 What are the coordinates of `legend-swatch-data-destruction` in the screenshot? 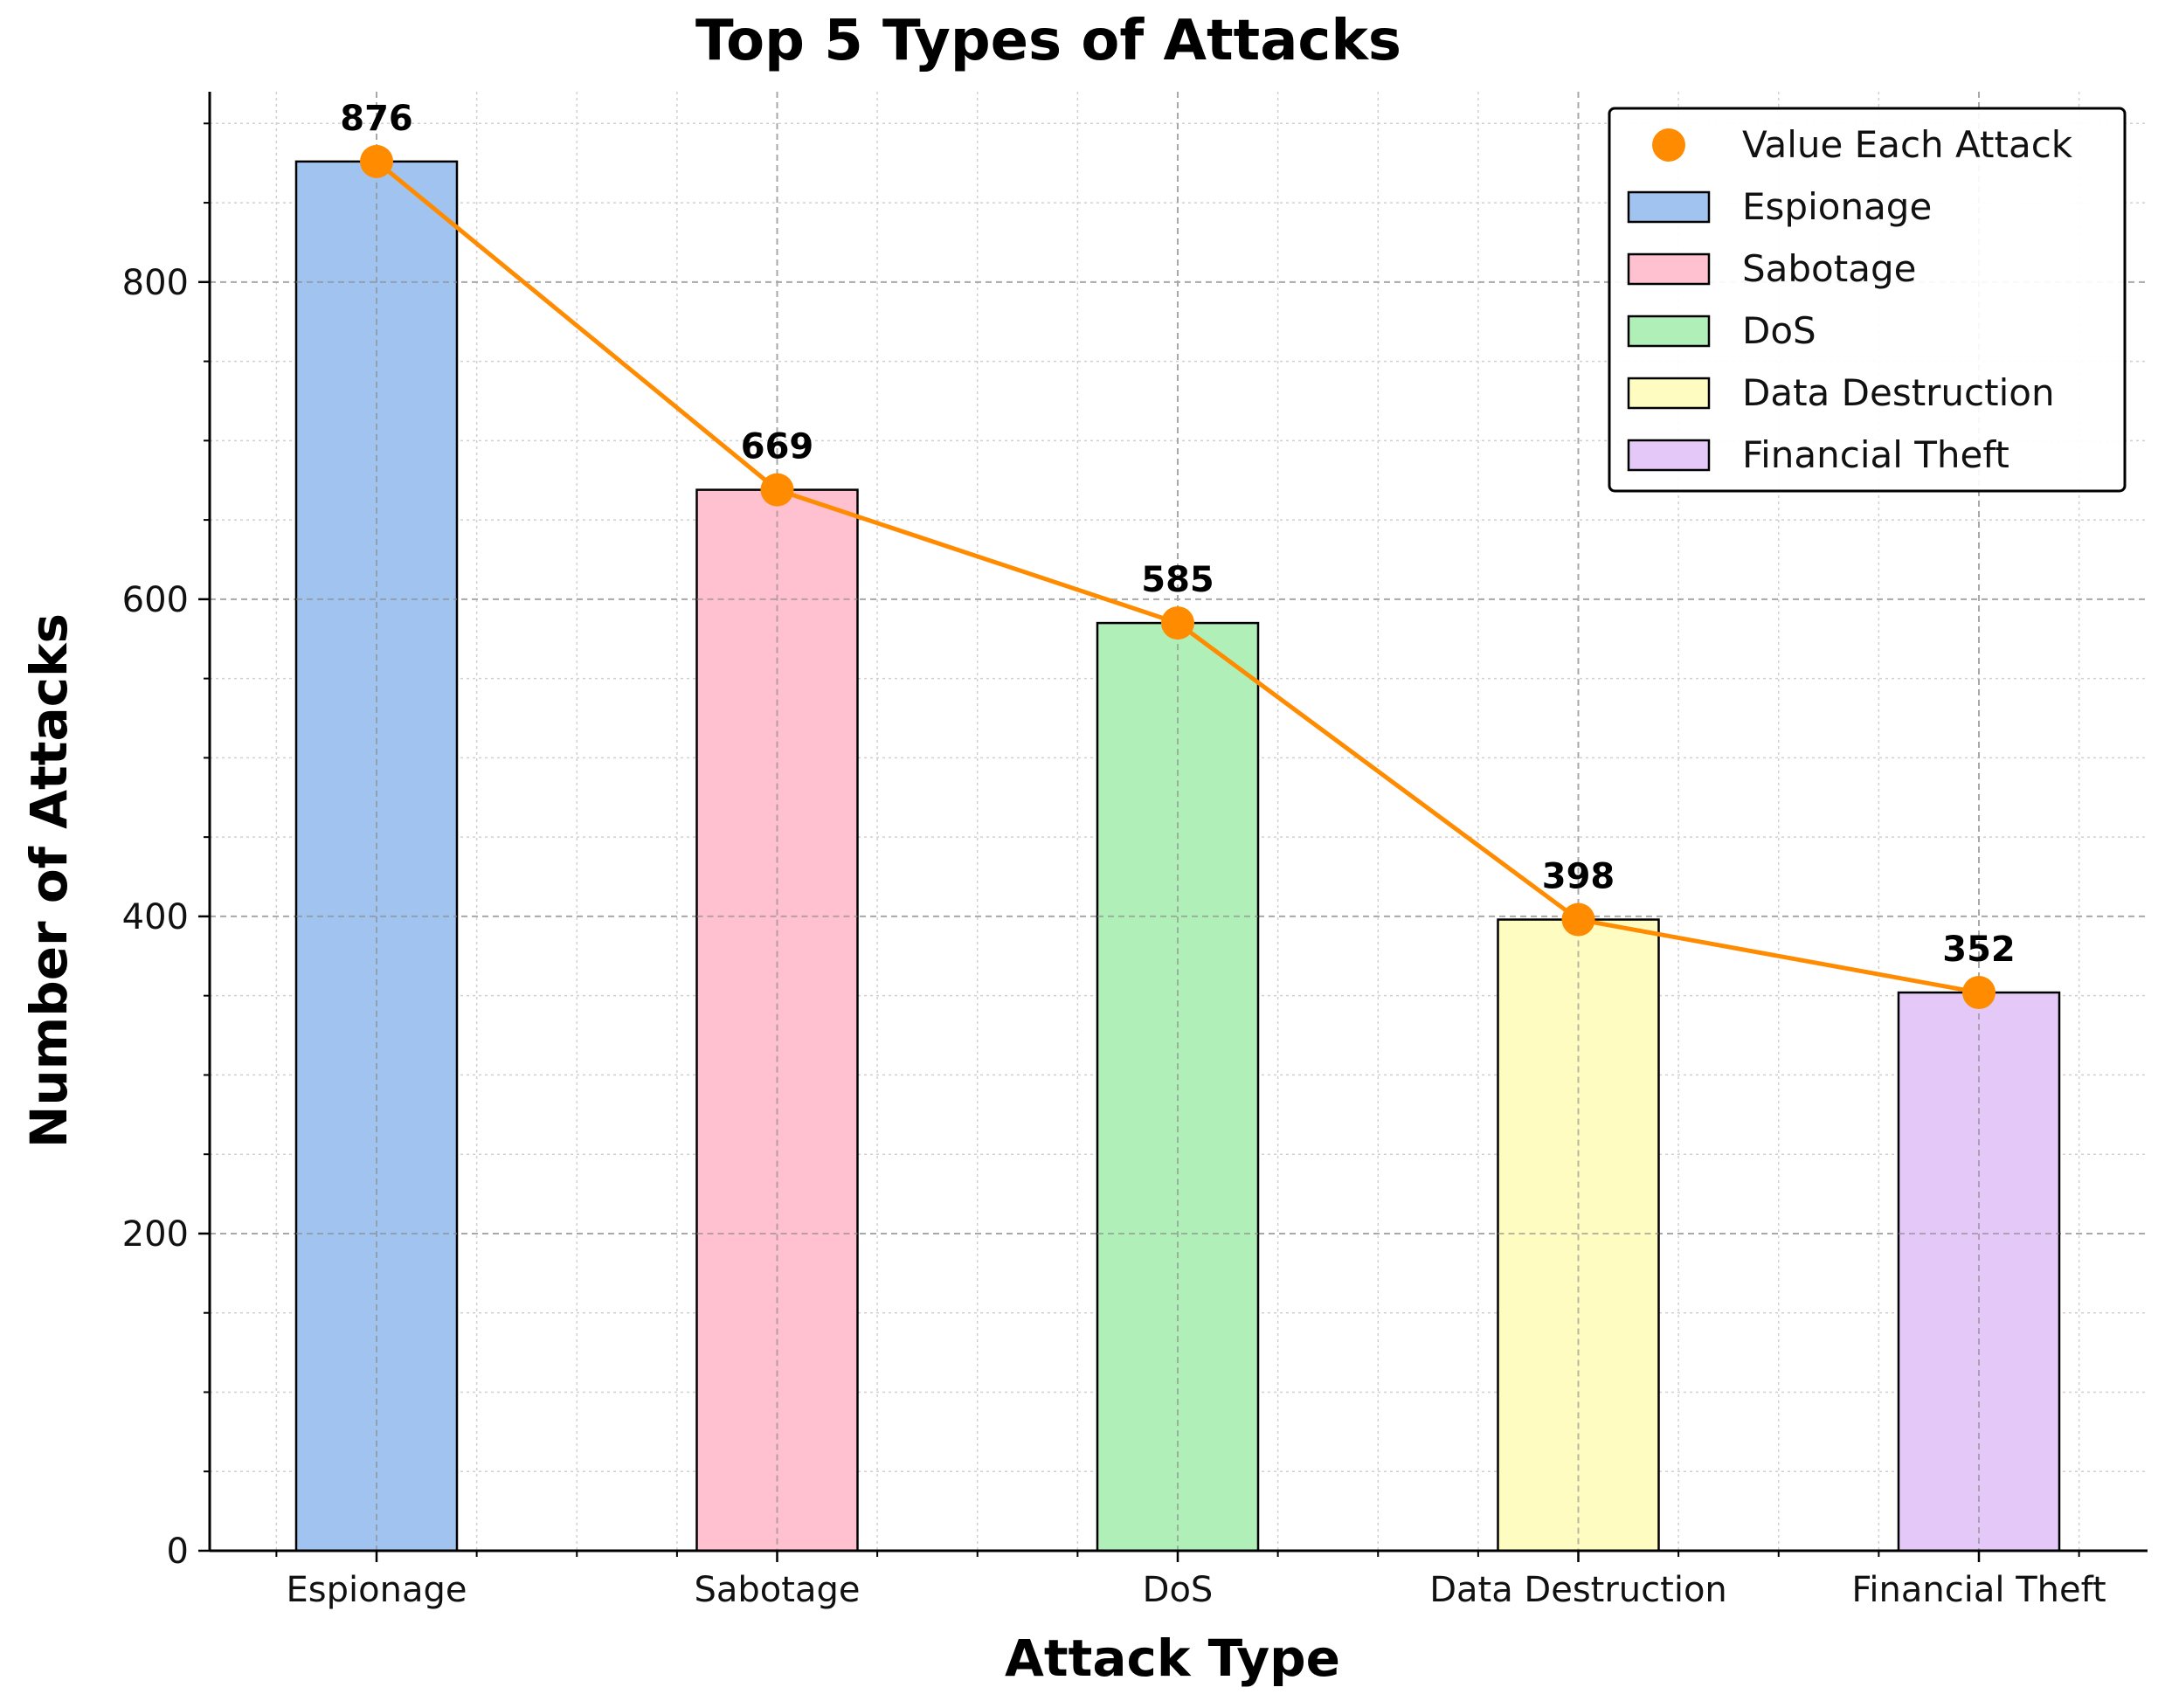 It's located at (1669, 393).